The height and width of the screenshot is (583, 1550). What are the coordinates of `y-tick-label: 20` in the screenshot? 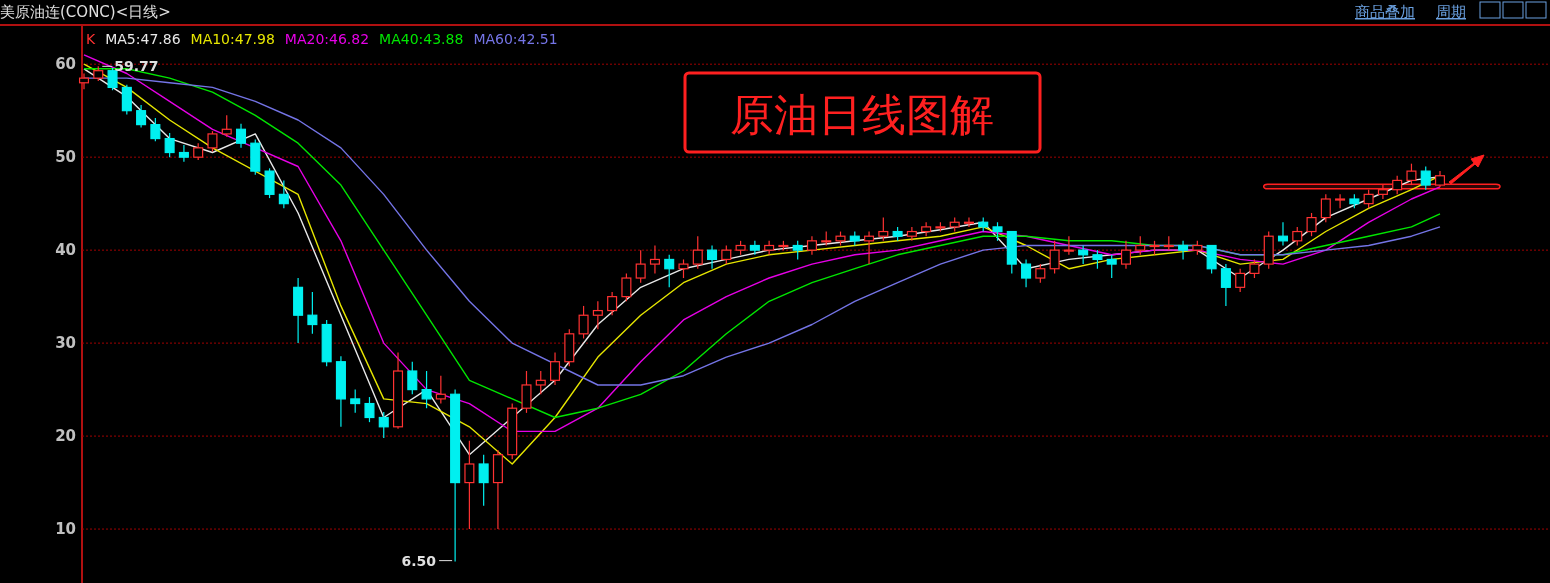 It's located at (65, 436).